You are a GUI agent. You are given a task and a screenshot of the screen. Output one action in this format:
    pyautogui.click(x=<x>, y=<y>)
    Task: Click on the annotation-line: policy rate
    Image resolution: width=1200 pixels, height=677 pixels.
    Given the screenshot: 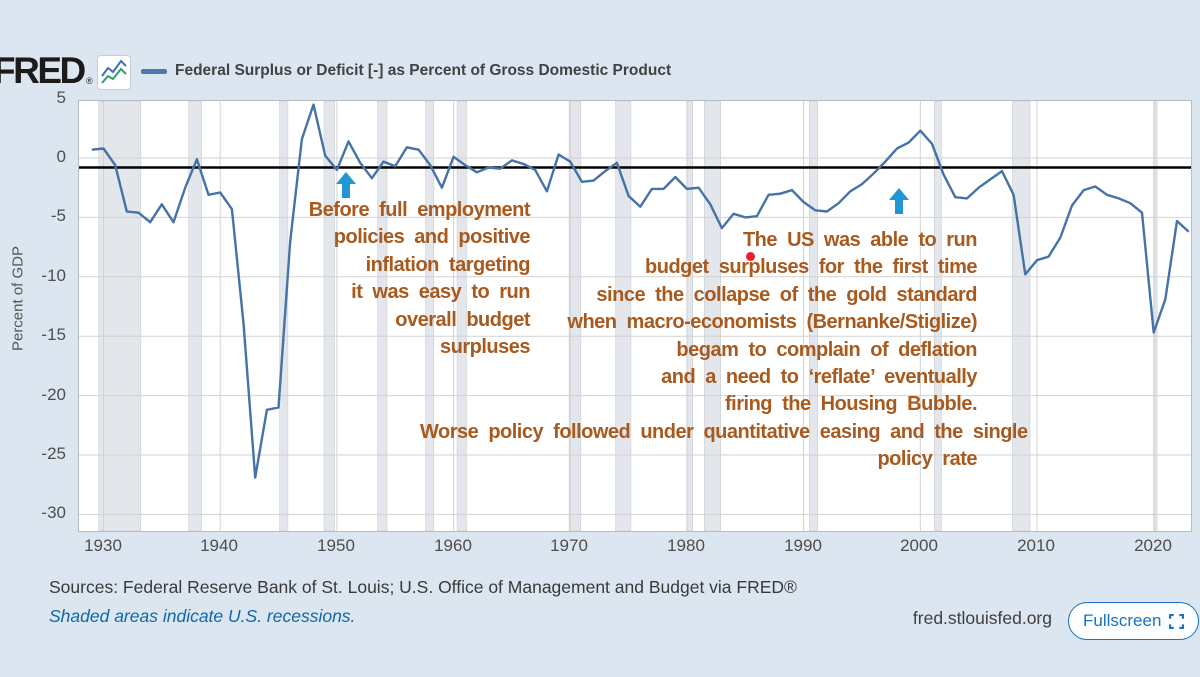 What is the action you would take?
    pyautogui.click(x=927, y=459)
    